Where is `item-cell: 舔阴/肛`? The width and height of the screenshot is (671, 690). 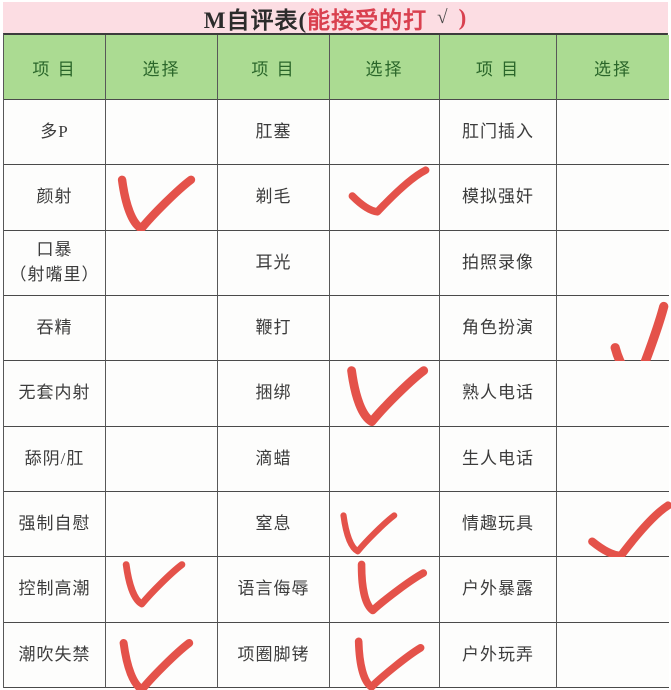 item-cell: 舔阴/肛 is located at coordinates (55, 459).